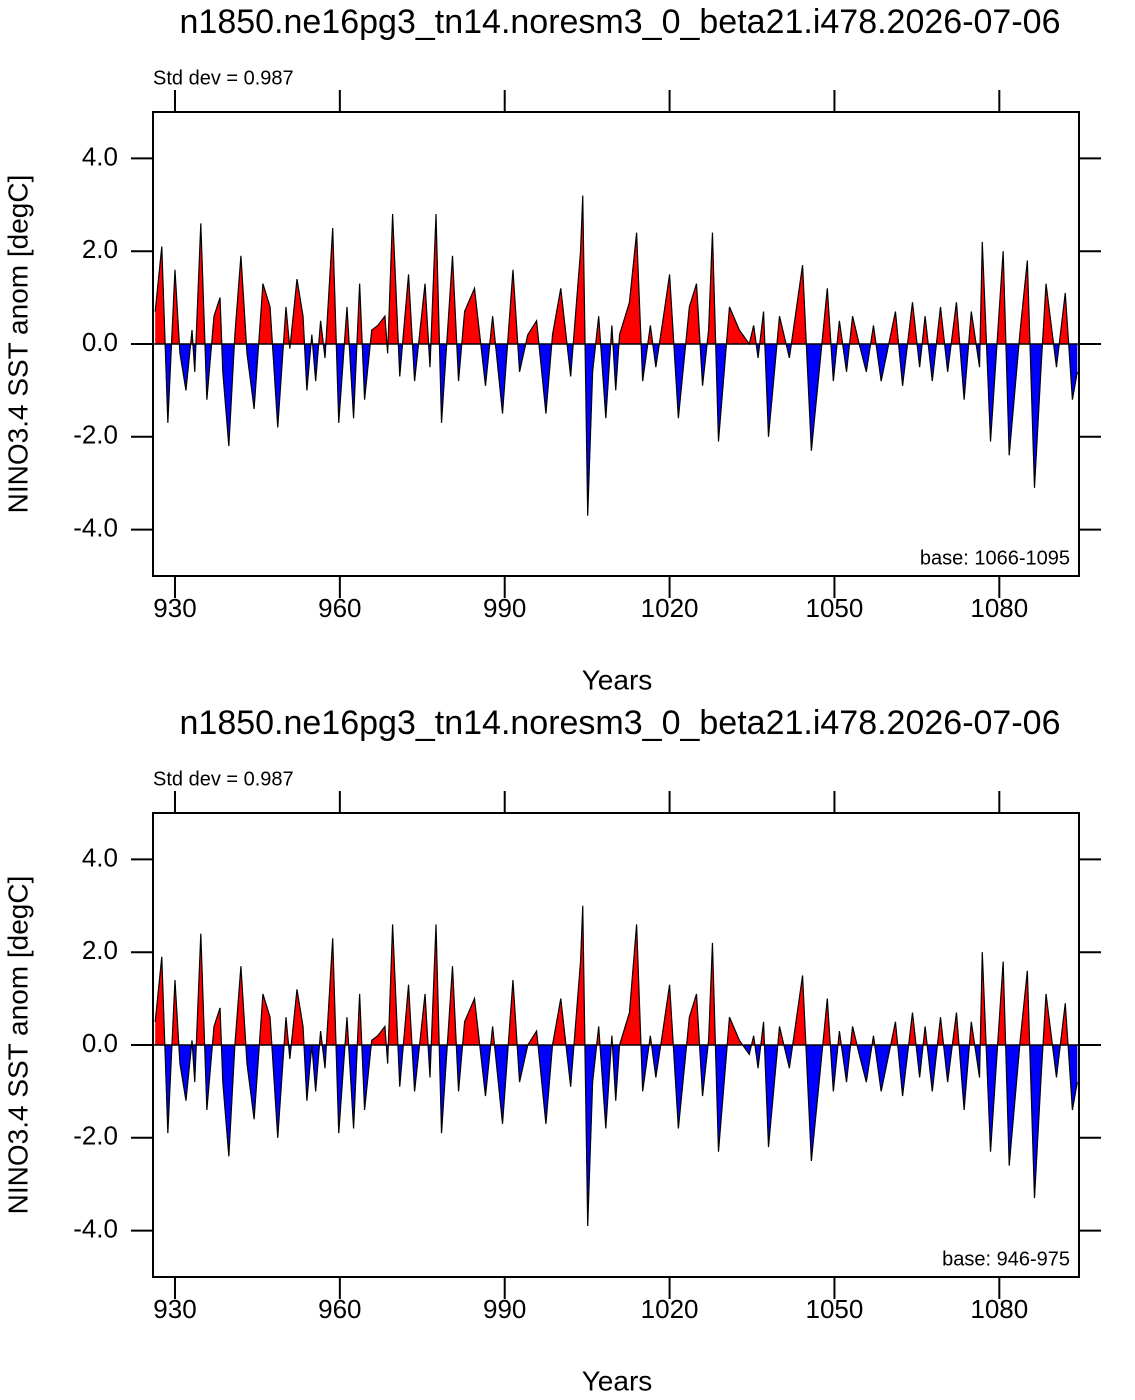  Describe the element at coordinates (1006, 1259) in the screenshot. I see `base-label: base: 946-975` at that location.